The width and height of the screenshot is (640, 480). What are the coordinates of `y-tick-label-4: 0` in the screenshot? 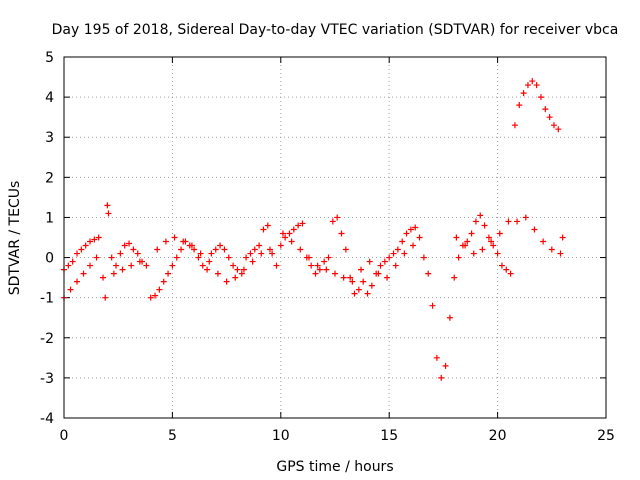 It's located at (49, 259).